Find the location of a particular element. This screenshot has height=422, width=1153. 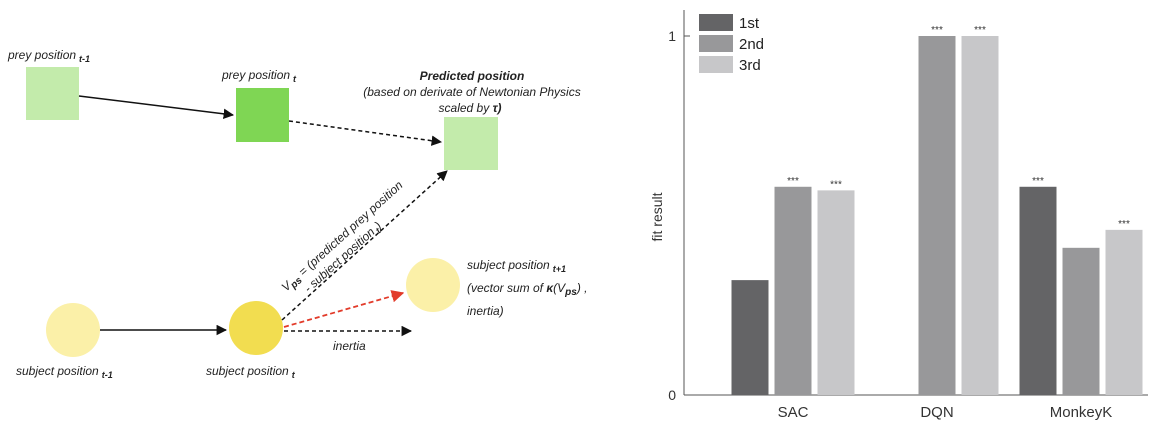

subject-prev-label: subject position t-1 is located at coordinates (64, 372).